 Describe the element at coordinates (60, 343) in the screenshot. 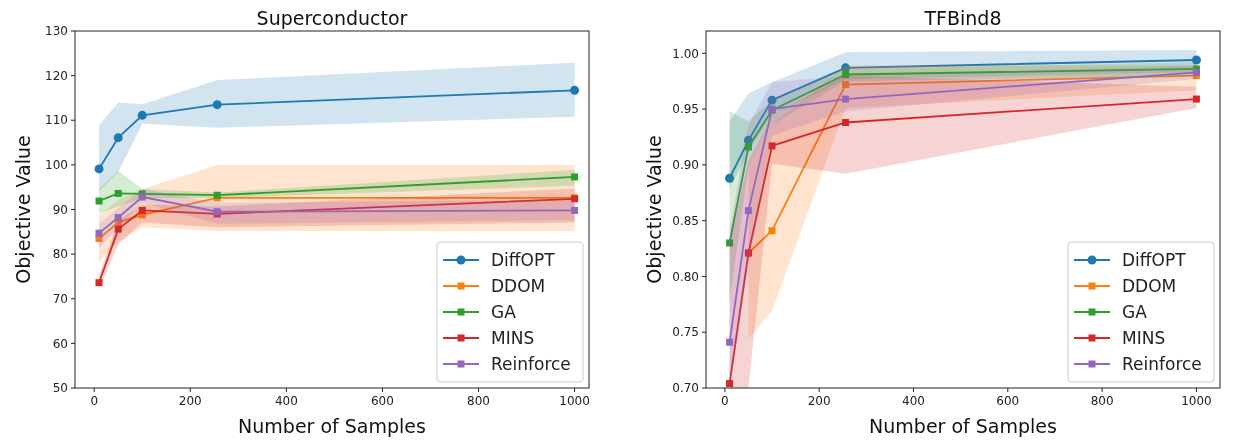

I see `y-tick-label: 60` at that location.